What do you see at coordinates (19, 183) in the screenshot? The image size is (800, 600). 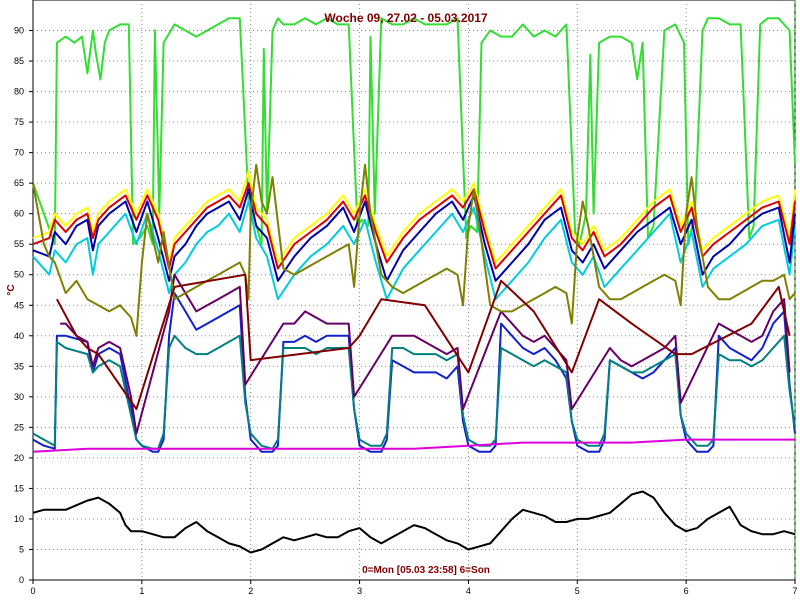 I see `y-tick-label: 65` at bounding box center [19, 183].